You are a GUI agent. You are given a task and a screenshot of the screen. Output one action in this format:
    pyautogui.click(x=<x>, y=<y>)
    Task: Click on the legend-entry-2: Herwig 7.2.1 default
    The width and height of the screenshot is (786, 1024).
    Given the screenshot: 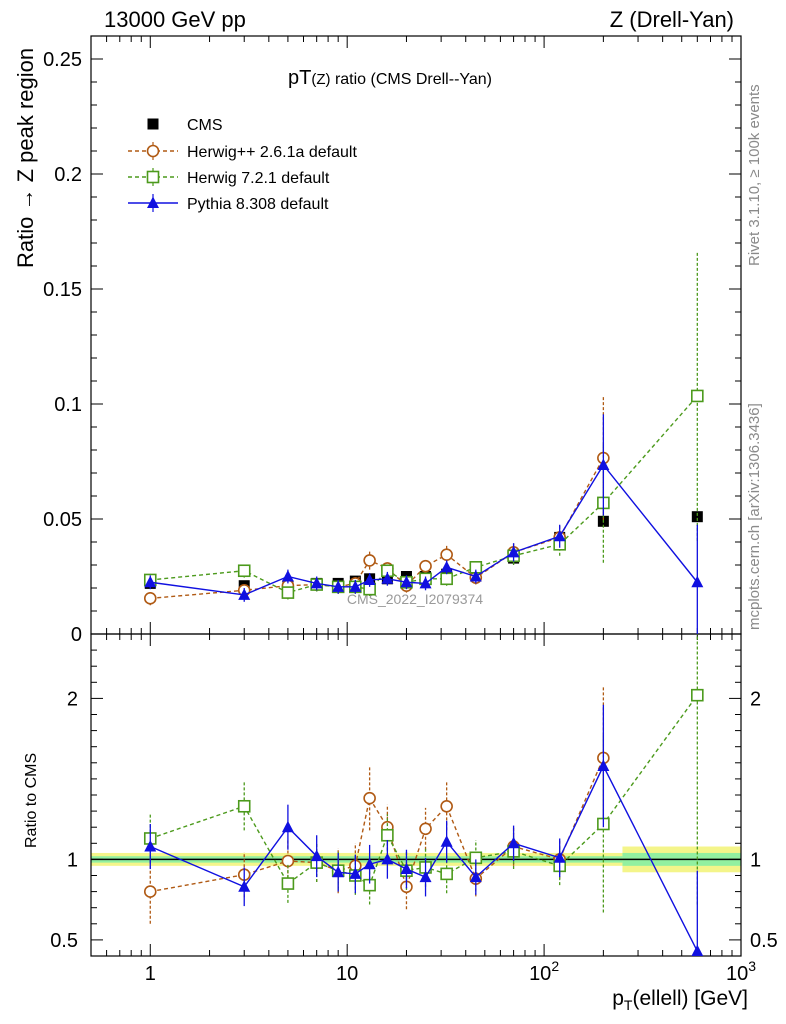 What is the action you would take?
    pyautogui.click(x=229, y=177)
    